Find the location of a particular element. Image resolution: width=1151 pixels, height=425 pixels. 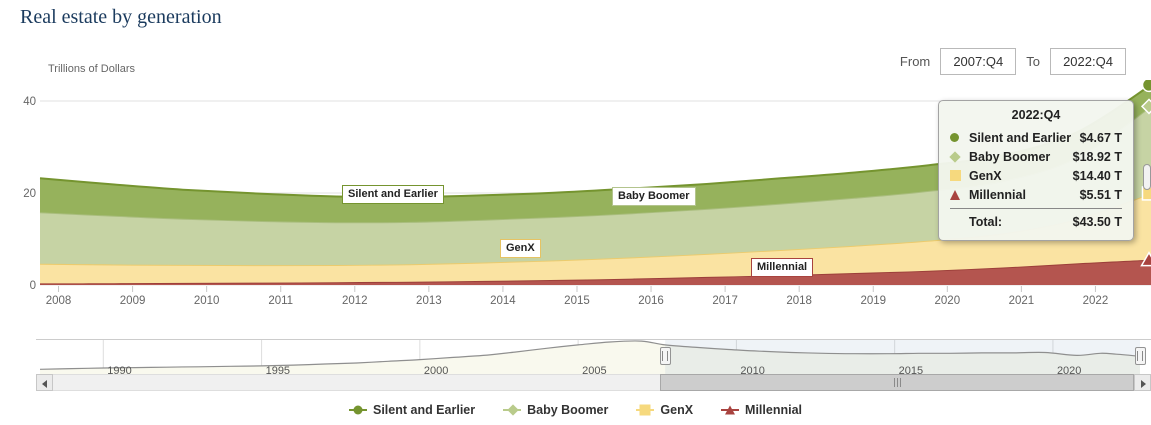

navigator-year-label-2005: 2005 is located at coordinates (594, 370).